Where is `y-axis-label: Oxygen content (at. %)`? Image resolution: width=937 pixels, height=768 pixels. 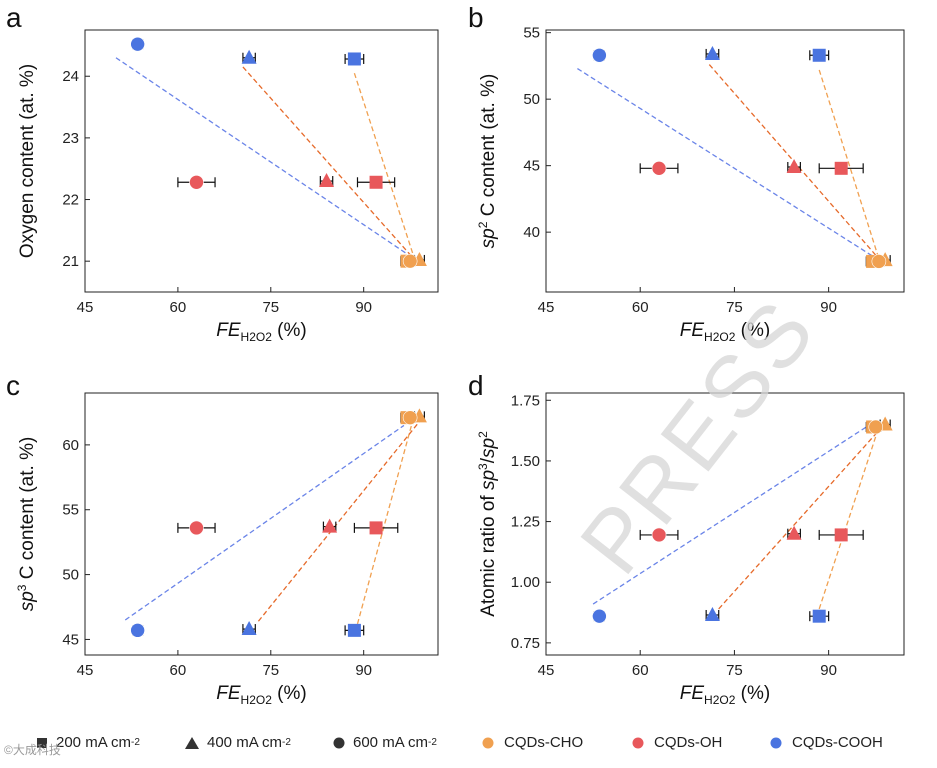 y-axis-label: Oxygen content (at. %) is located at coordinates (27, 161).